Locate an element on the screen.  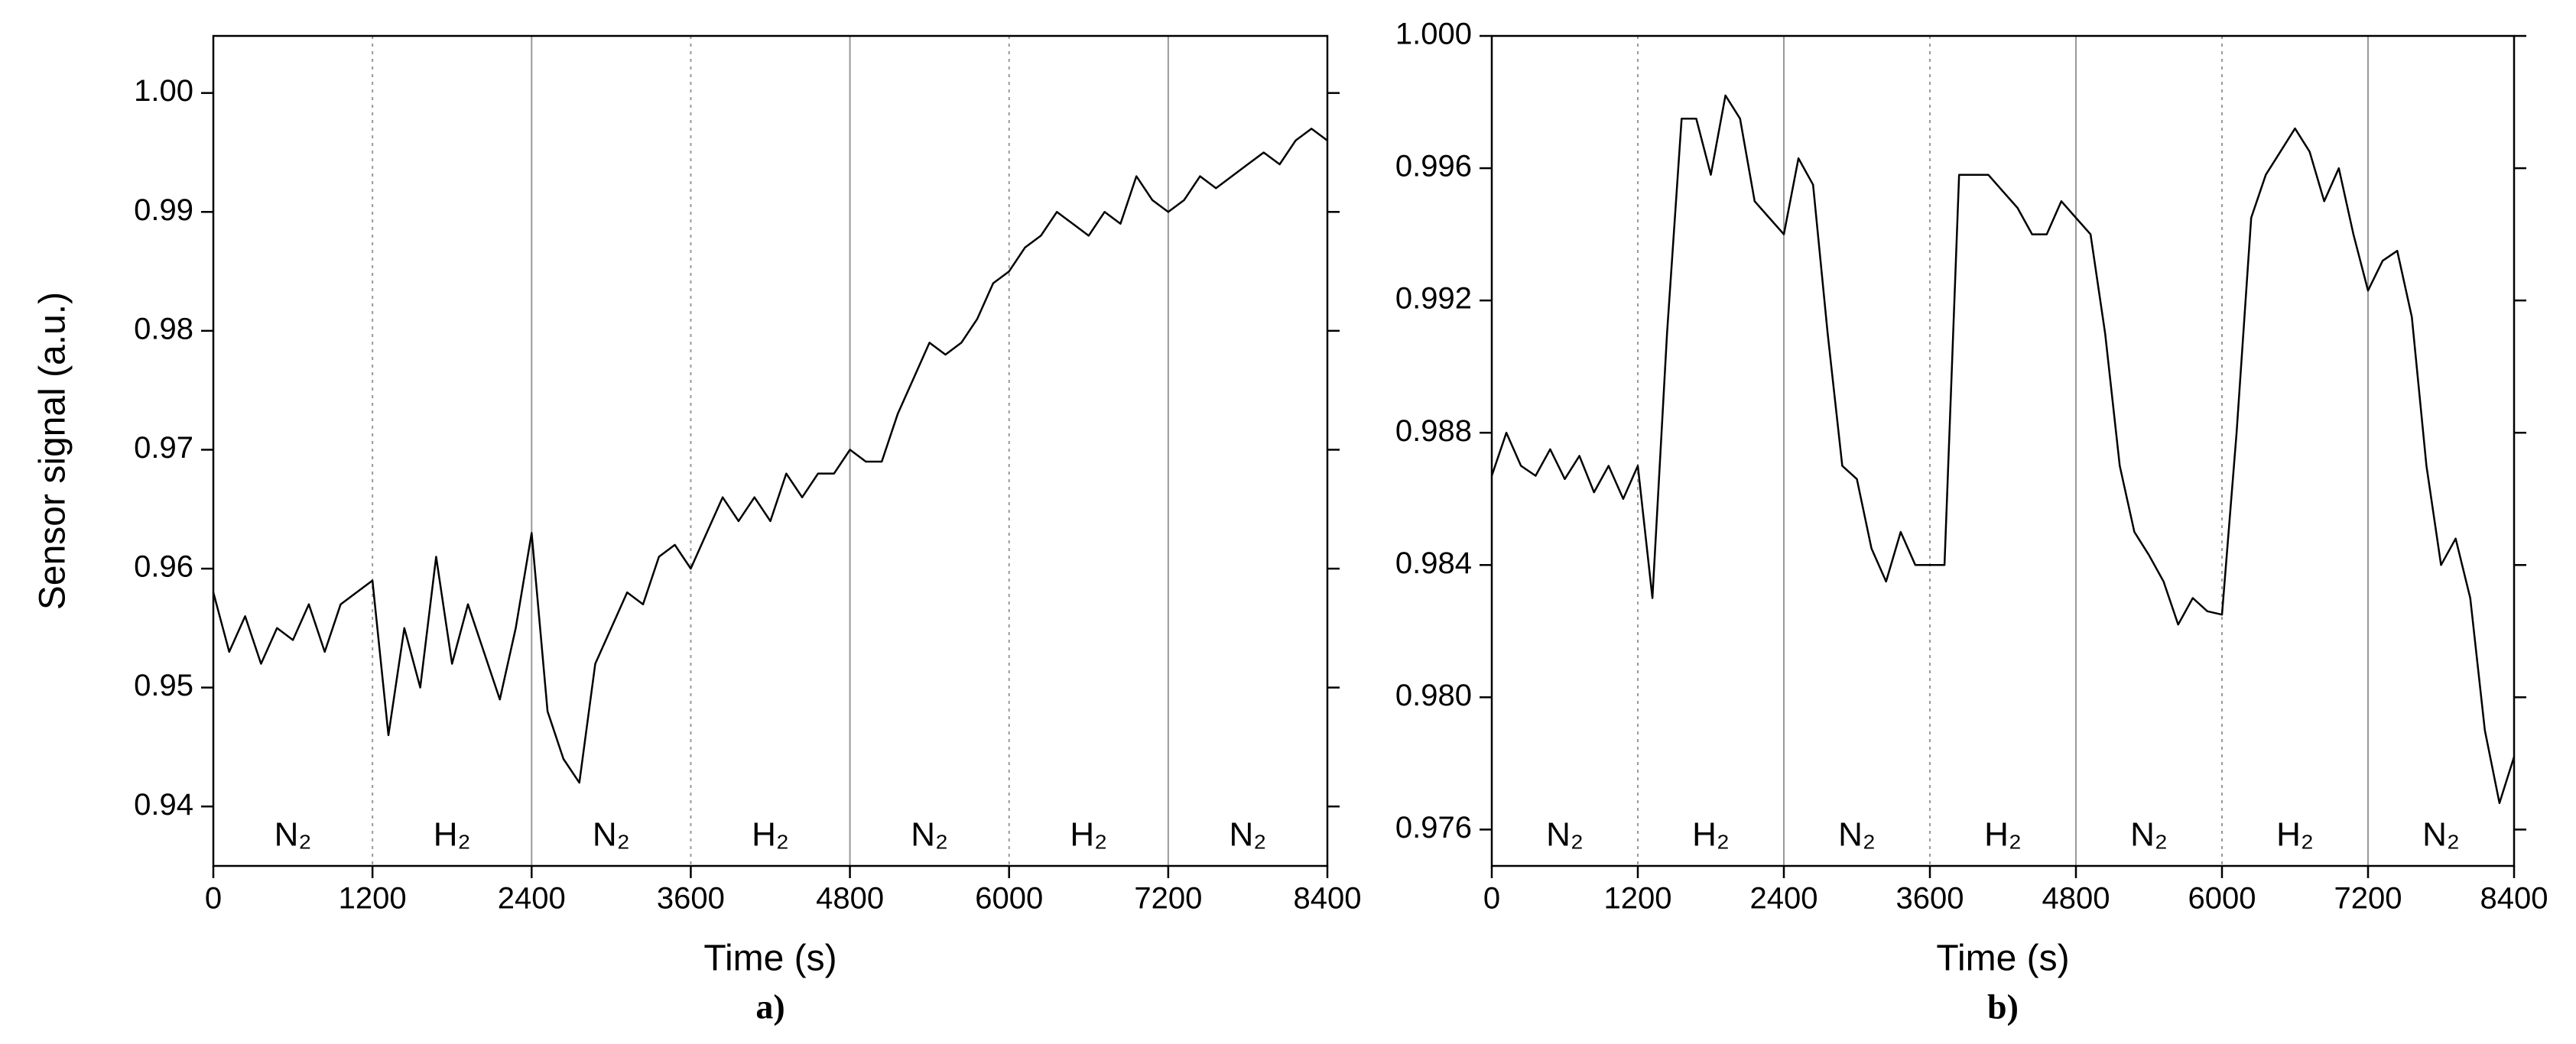
y-tick-label: 0.992 is located at coordinates (1433, 299).